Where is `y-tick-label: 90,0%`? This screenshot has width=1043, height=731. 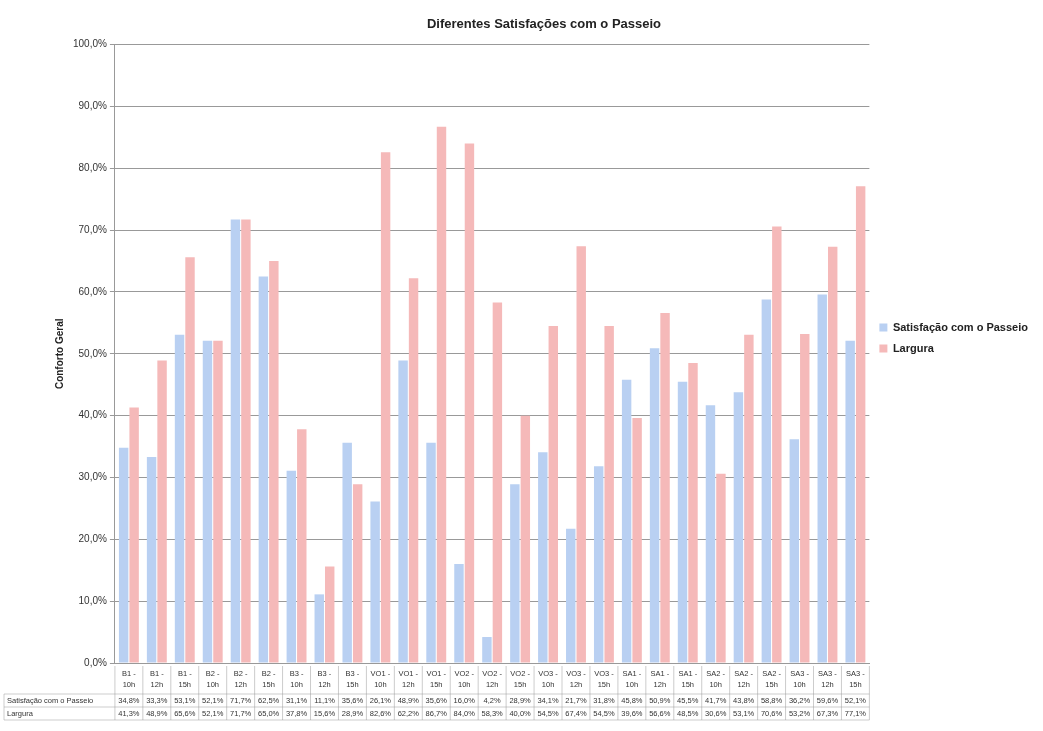 y-tick-label: 90,0% is located at coordinates (93, 106).